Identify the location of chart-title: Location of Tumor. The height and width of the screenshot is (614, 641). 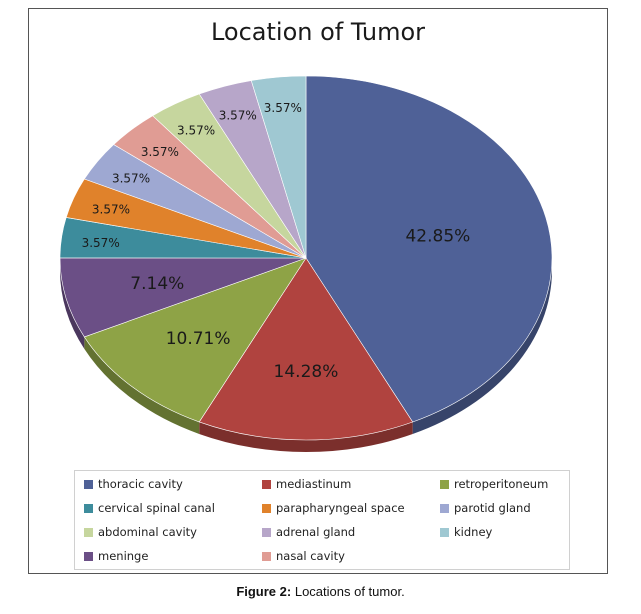
(318, 32).